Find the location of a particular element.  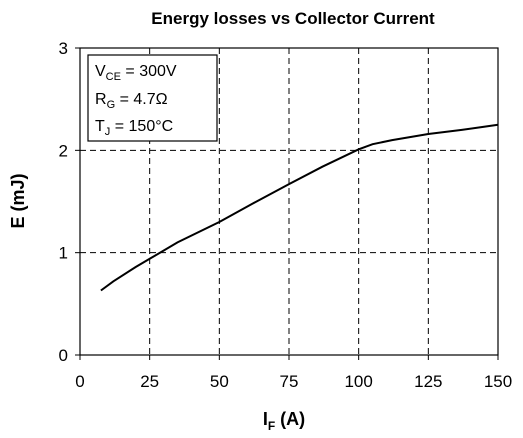

x-tick-label: 50 is located at coordinates (219, 381).